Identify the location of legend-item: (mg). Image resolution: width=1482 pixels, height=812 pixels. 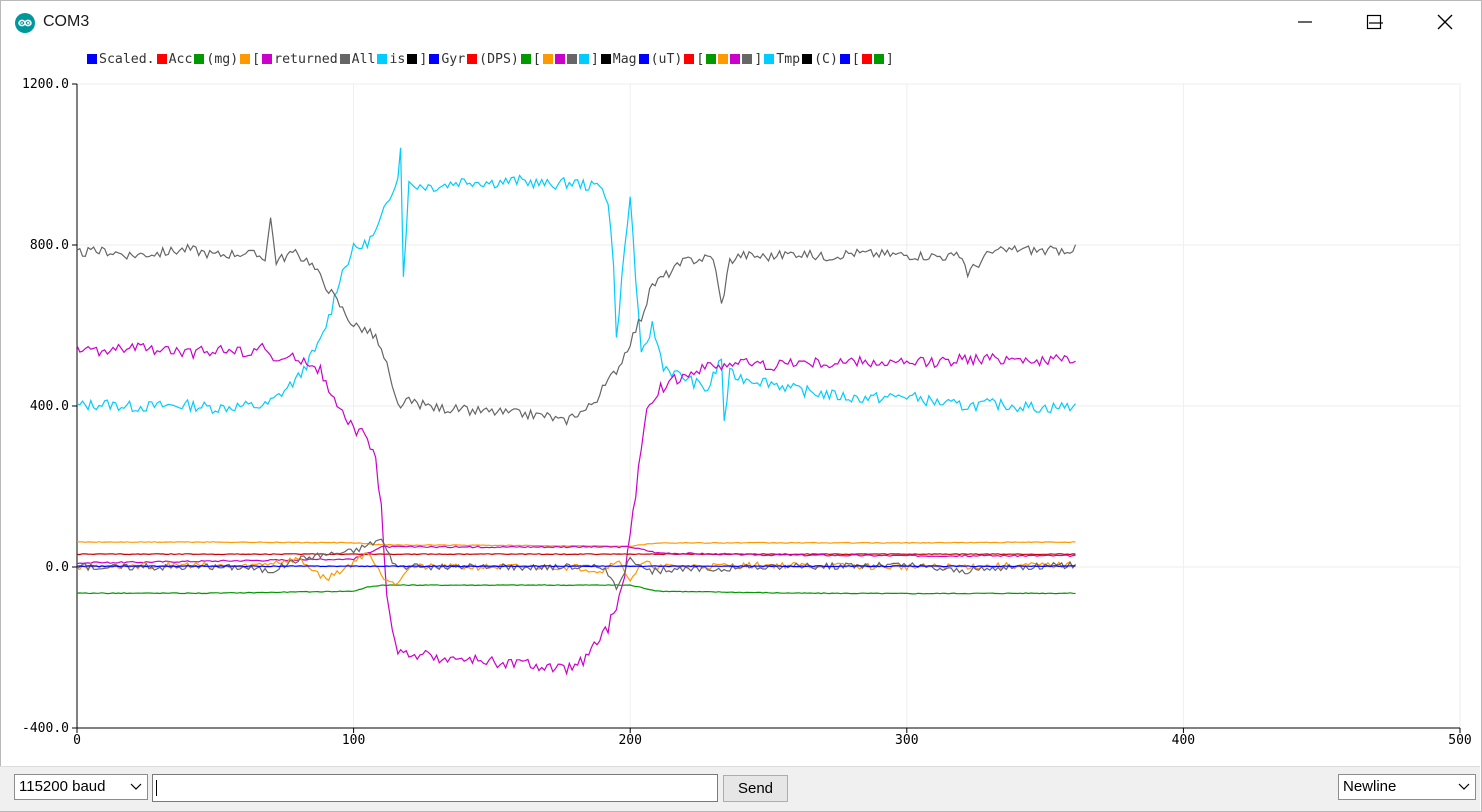
(217, 59).